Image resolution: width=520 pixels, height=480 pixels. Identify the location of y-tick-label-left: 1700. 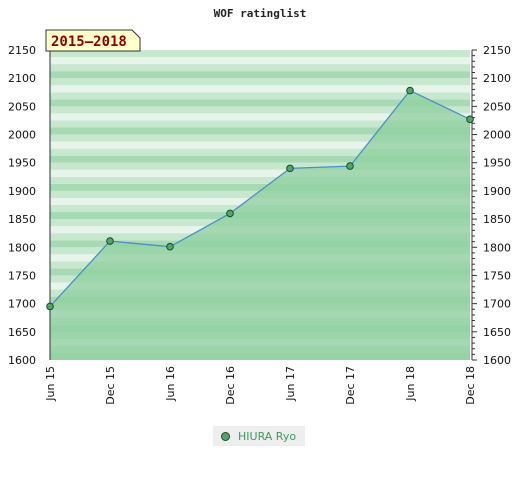
(22, 304).